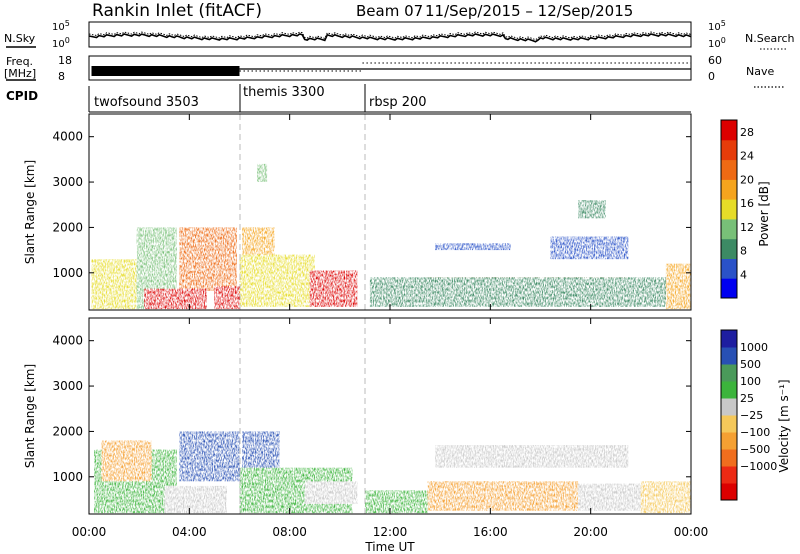 Image resolution: width=800 pixels, height=554 pixels. I want to click on x-tick-label: 12:00, so click(390, 532).